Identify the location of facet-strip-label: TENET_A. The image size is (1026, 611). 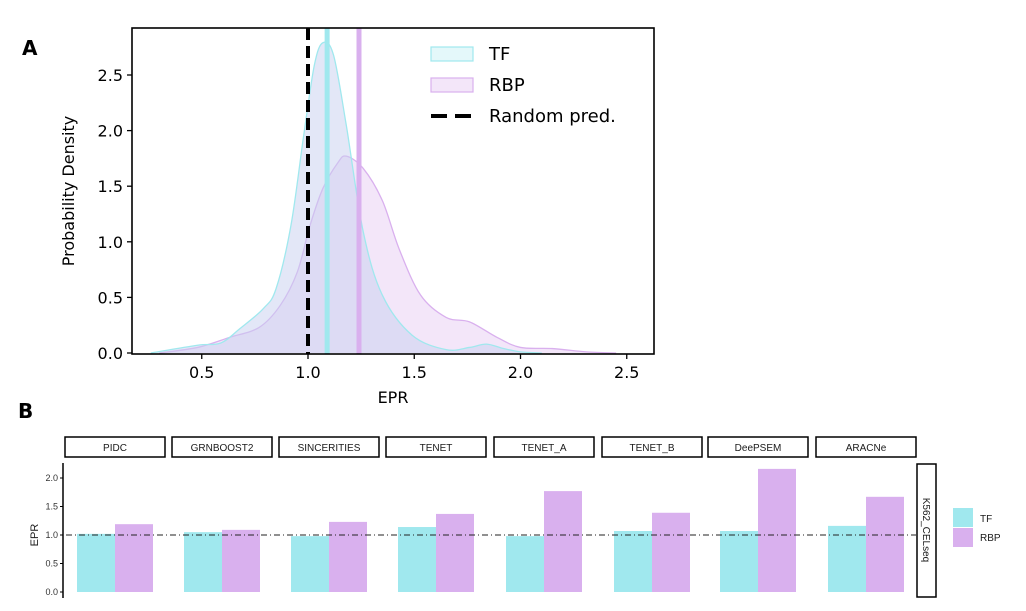
(543, 448).